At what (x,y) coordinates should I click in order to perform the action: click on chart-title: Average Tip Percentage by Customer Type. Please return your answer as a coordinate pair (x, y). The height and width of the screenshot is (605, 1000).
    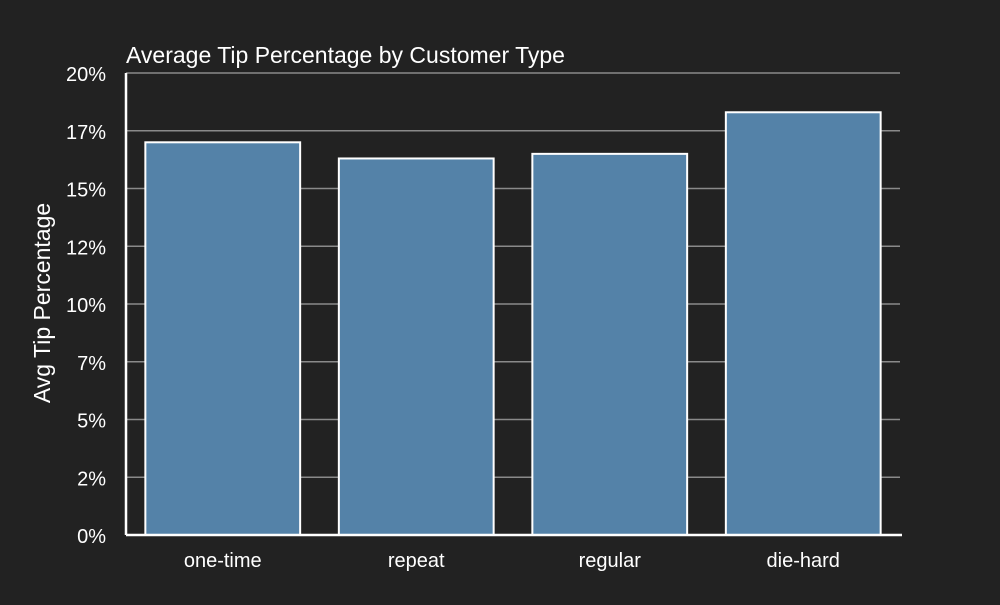
    Looking at the image, I should click on (345, 55).